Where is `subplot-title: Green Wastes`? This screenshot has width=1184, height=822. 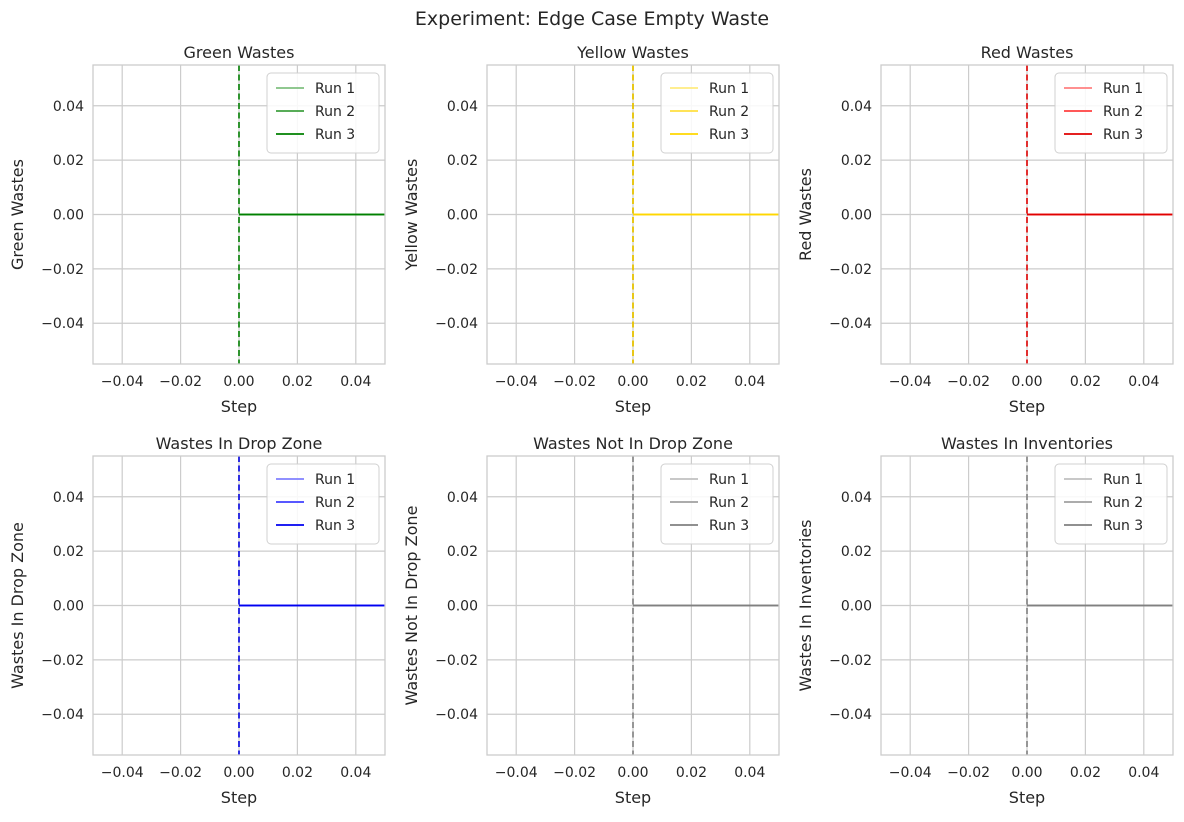 subplot-title: Green Wastes is located at coordinates (239, 52).